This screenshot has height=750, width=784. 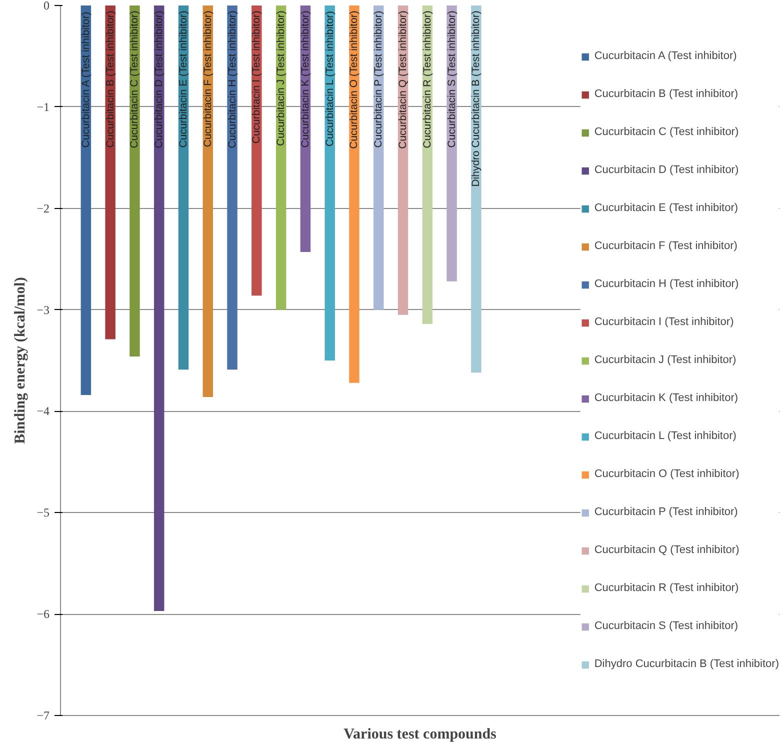 I want to click on text: Cucurbitacin F (Test inhibitor), so click(x=208, y=79).